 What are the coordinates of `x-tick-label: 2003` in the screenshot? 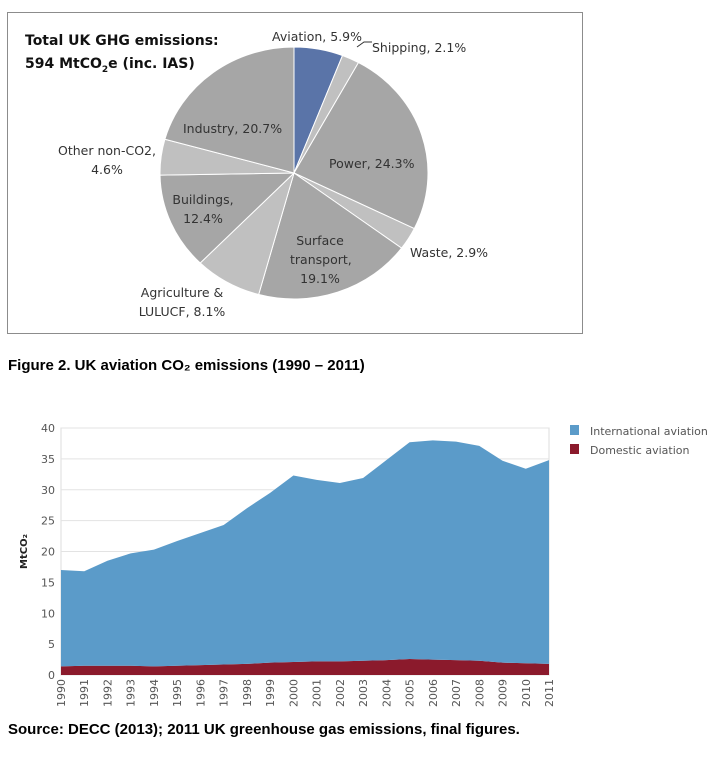 It's located at (363, 693).